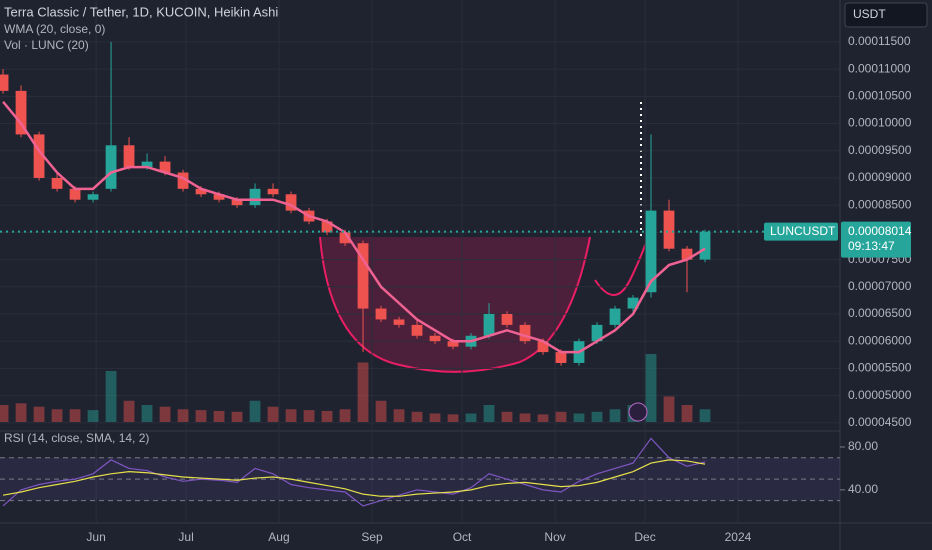 The width and height of the screenshot is (932, 550). I want to click on y-tick-label: 0.00004500, so click(880, 422).